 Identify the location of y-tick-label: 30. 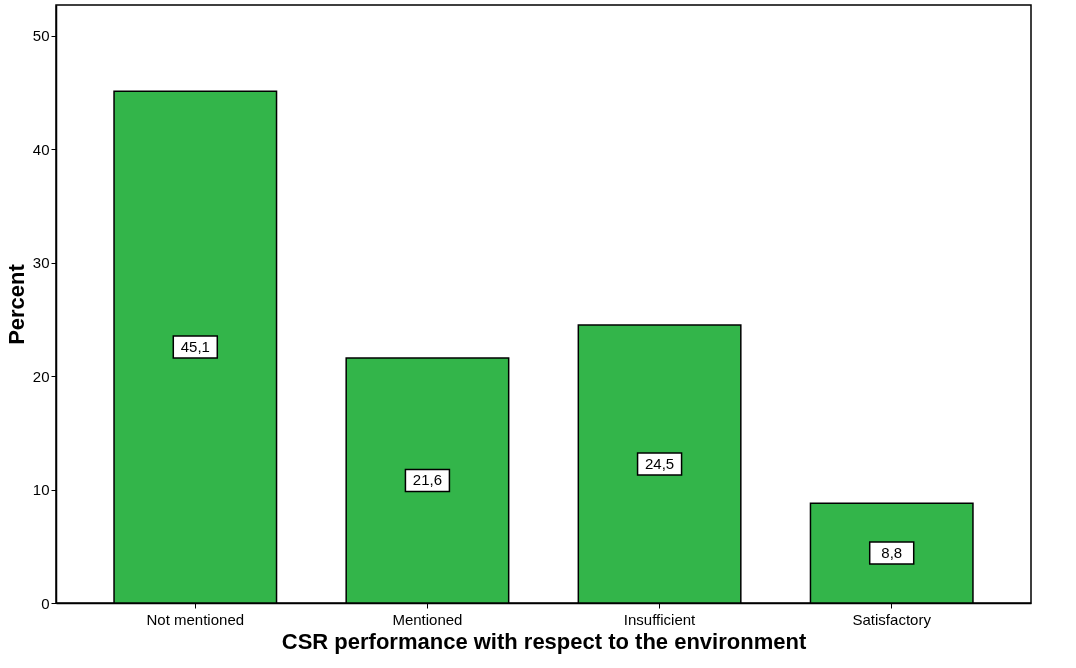
(41, 263).